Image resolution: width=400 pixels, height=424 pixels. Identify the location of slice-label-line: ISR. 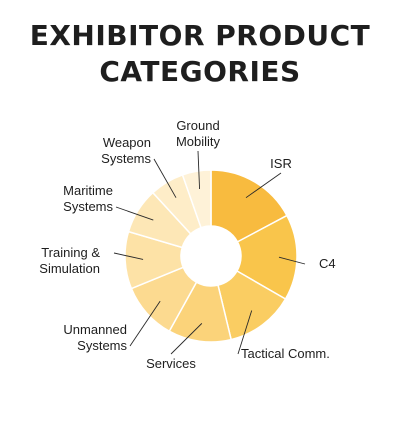
(281, 163).